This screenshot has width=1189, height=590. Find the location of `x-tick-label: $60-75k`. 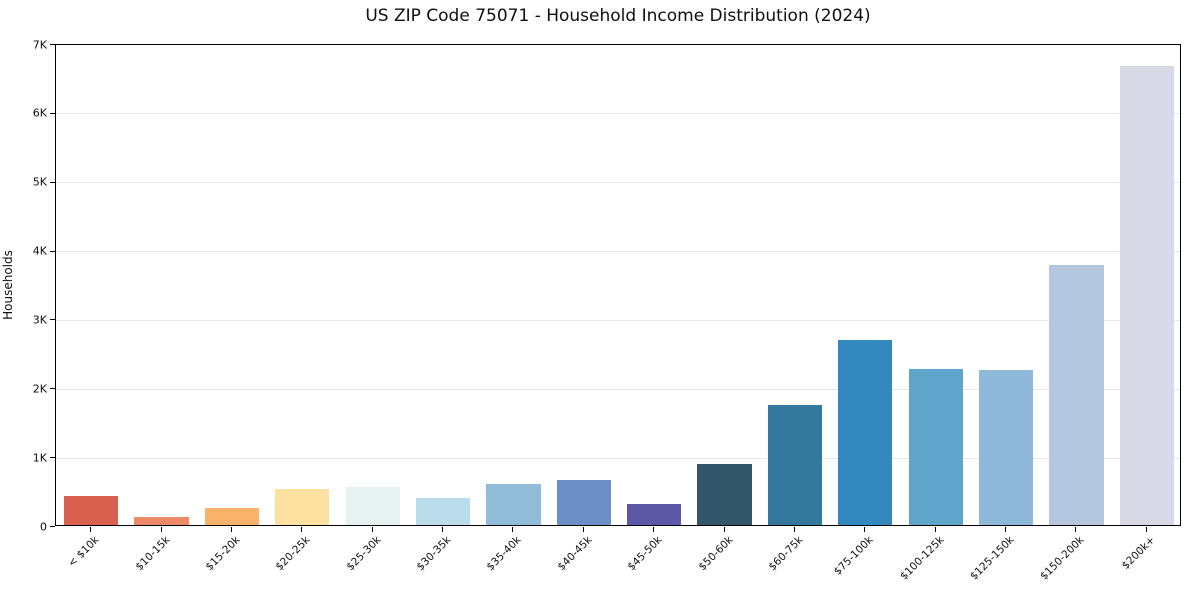

x-tick-label: $60-75k is located at coordinates (786, 554).